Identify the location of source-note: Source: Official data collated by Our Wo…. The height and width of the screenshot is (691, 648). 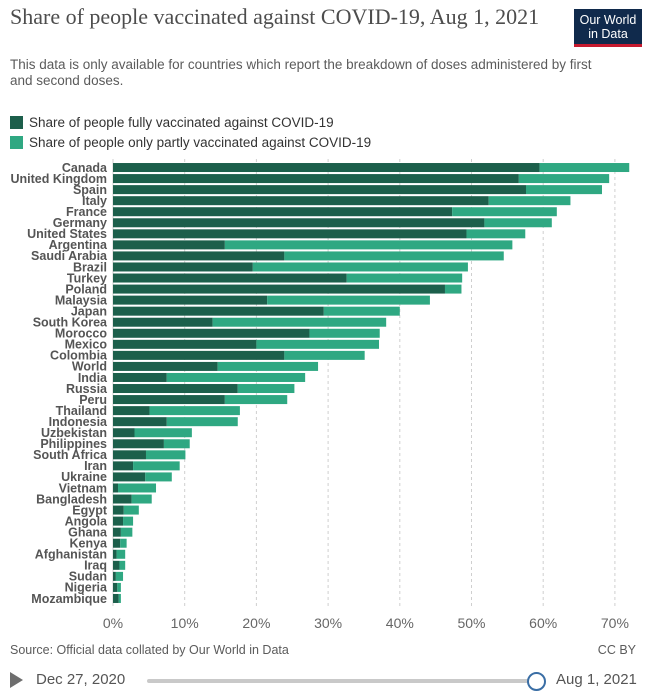
(149, 650).